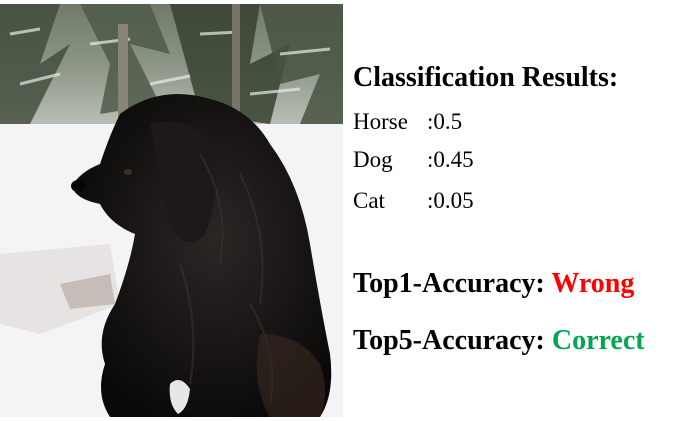 The image size is (689, 421). Describe the element at coordinates (452, 340) in the screenshot. I see `top5-accuracy-label: Top5-Accuracy:` at that location.